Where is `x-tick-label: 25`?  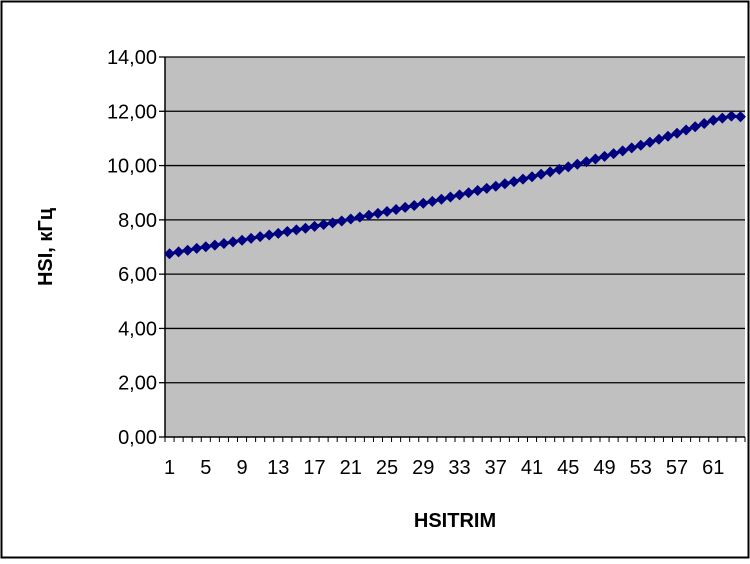
x-tick-label: 25 is located at coordinates (387, 468).